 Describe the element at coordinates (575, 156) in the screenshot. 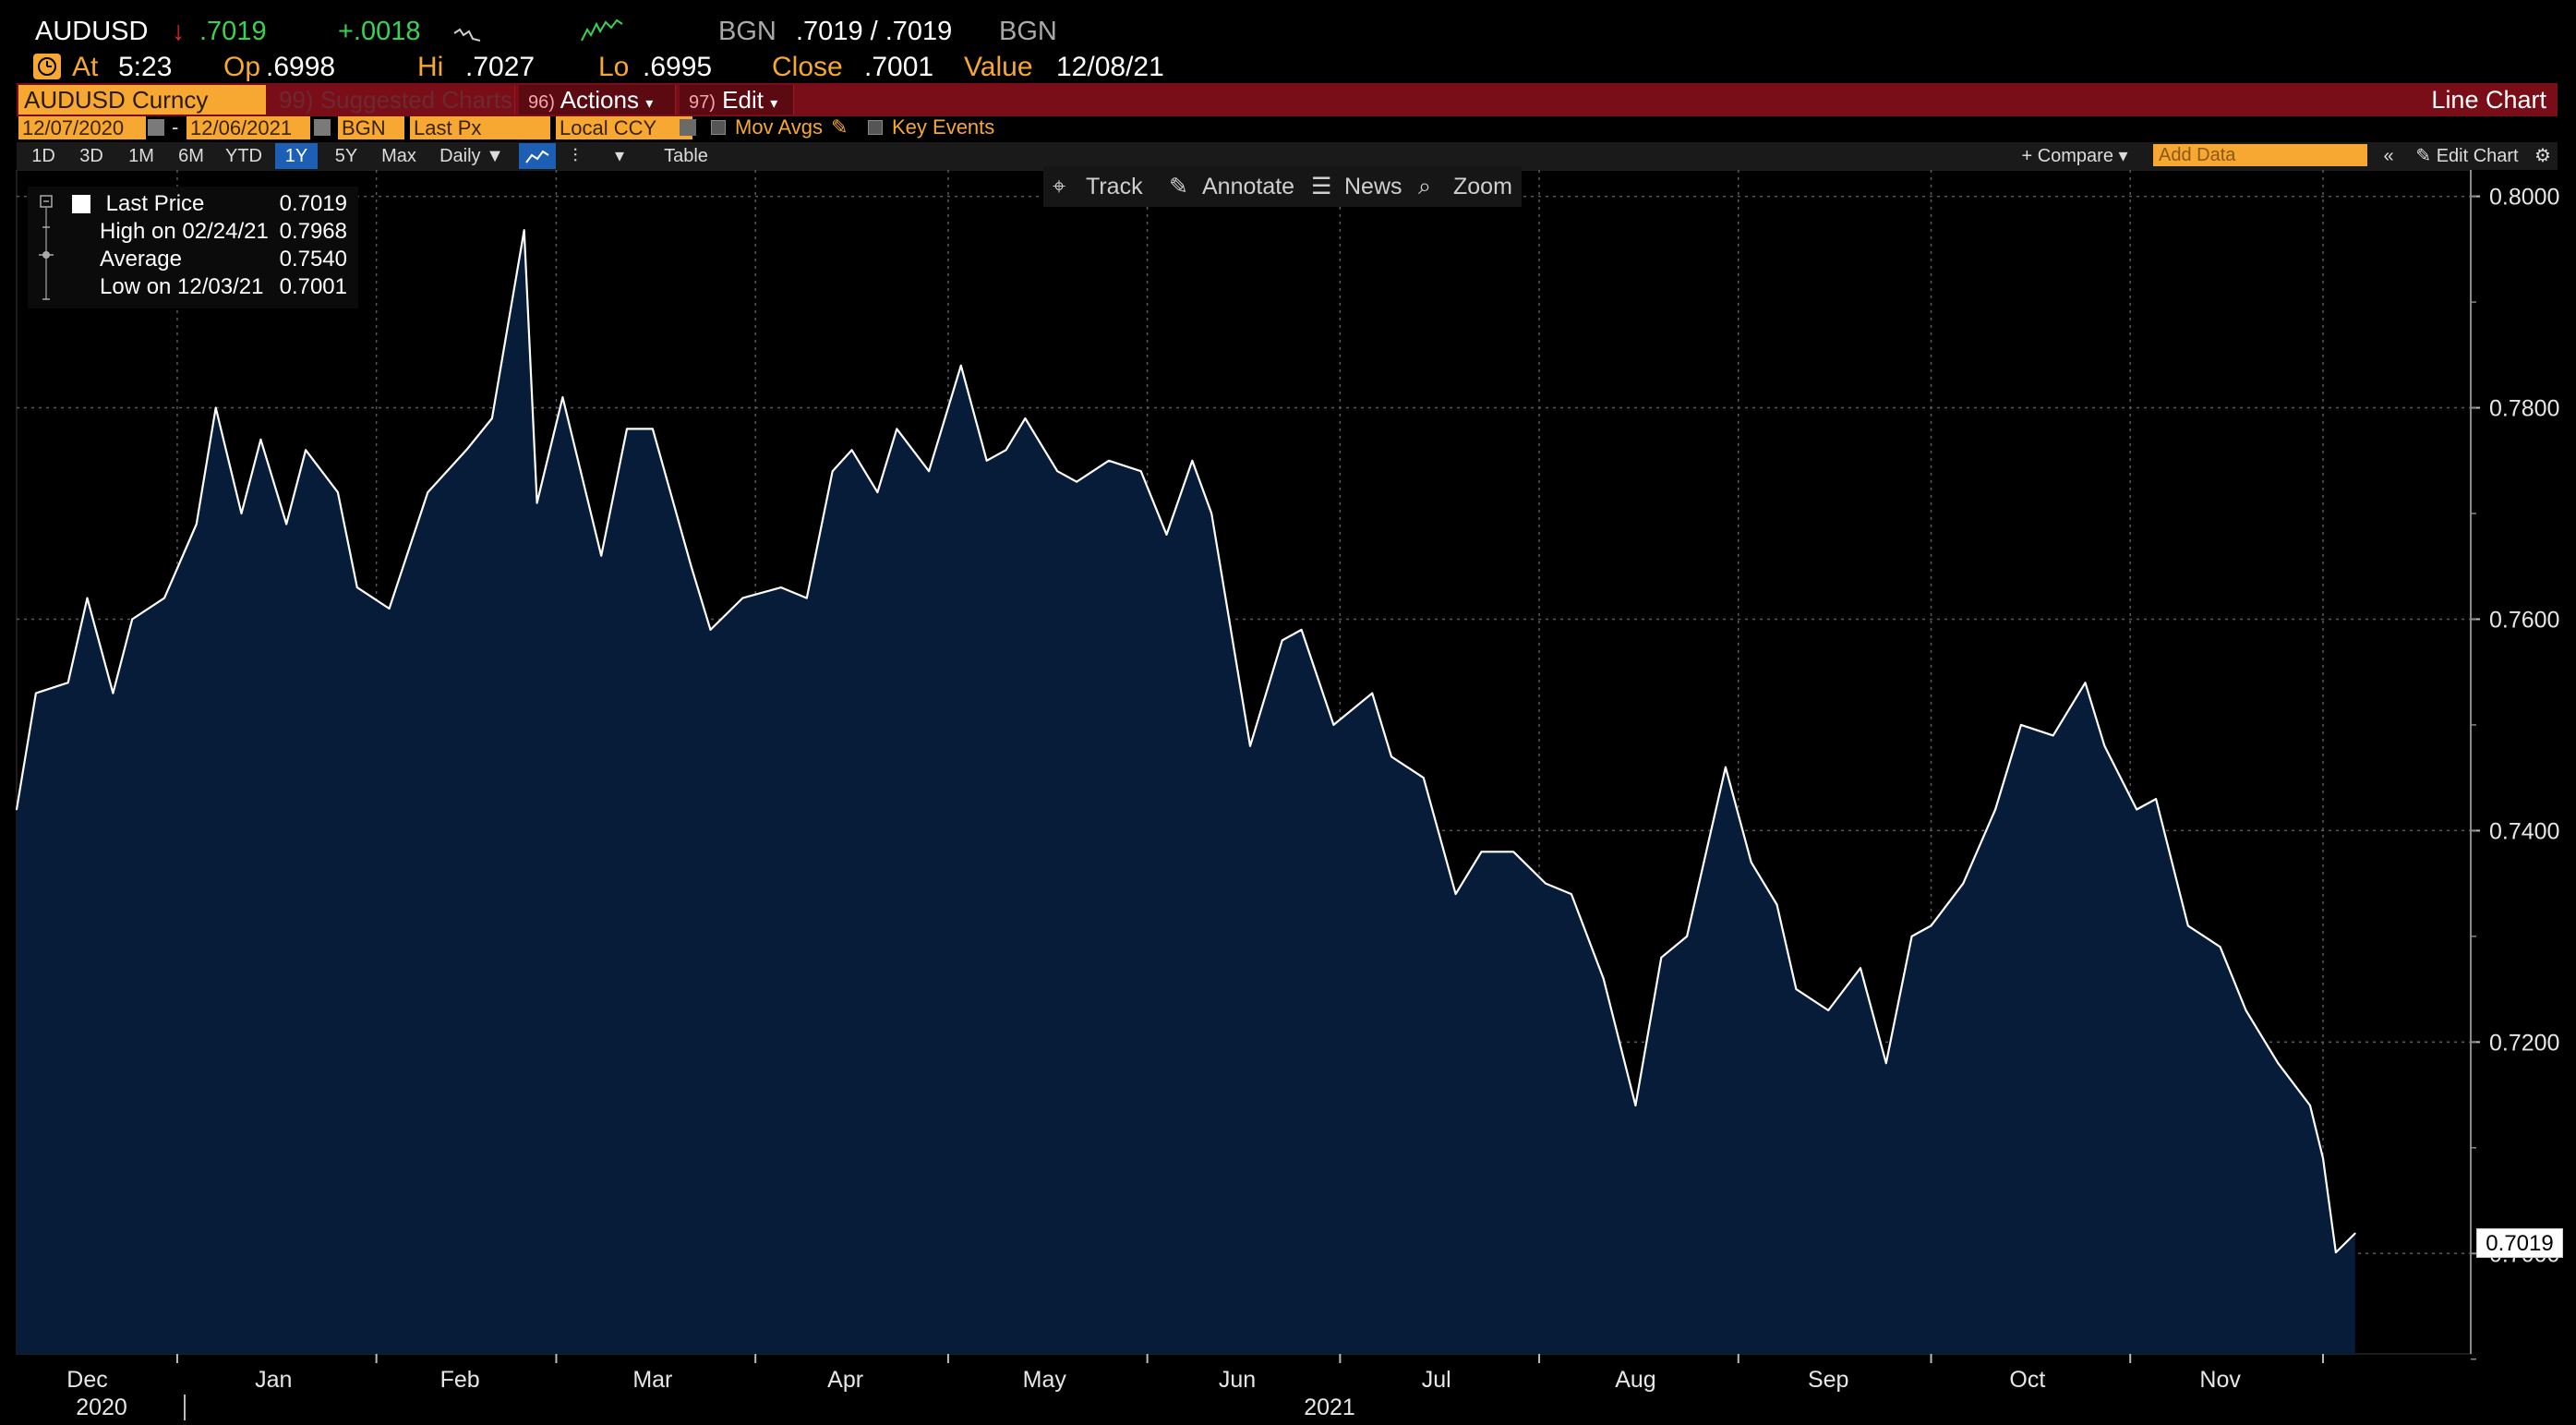

I see `bar-chart-icon: ⫶` at that location.